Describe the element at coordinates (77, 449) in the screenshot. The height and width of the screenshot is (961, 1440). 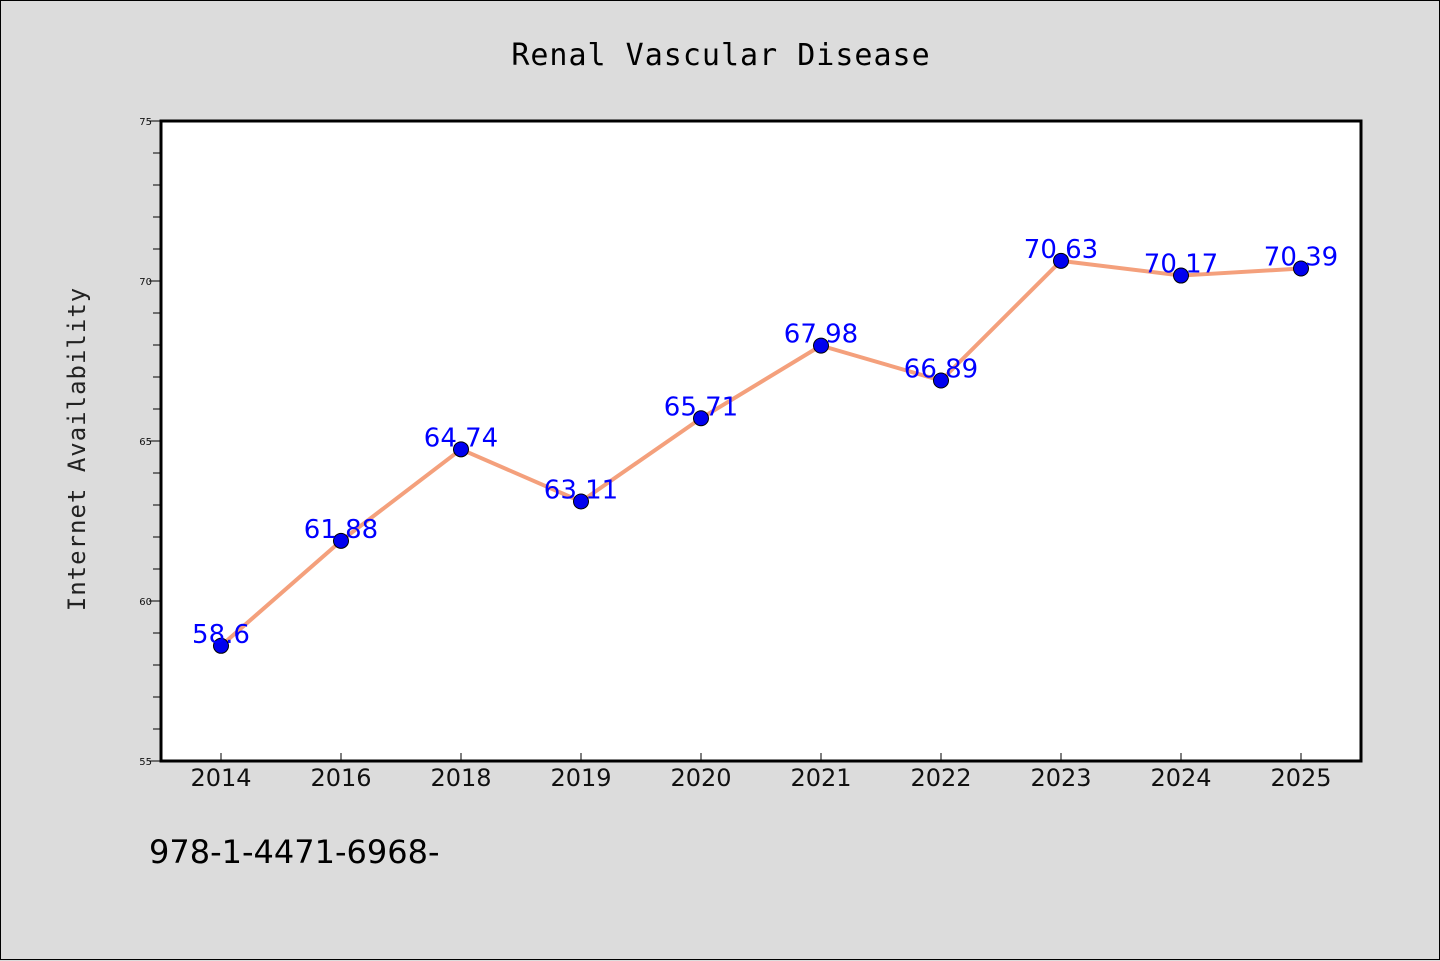
I see `y-axis-label: Internet Availability` at that location.